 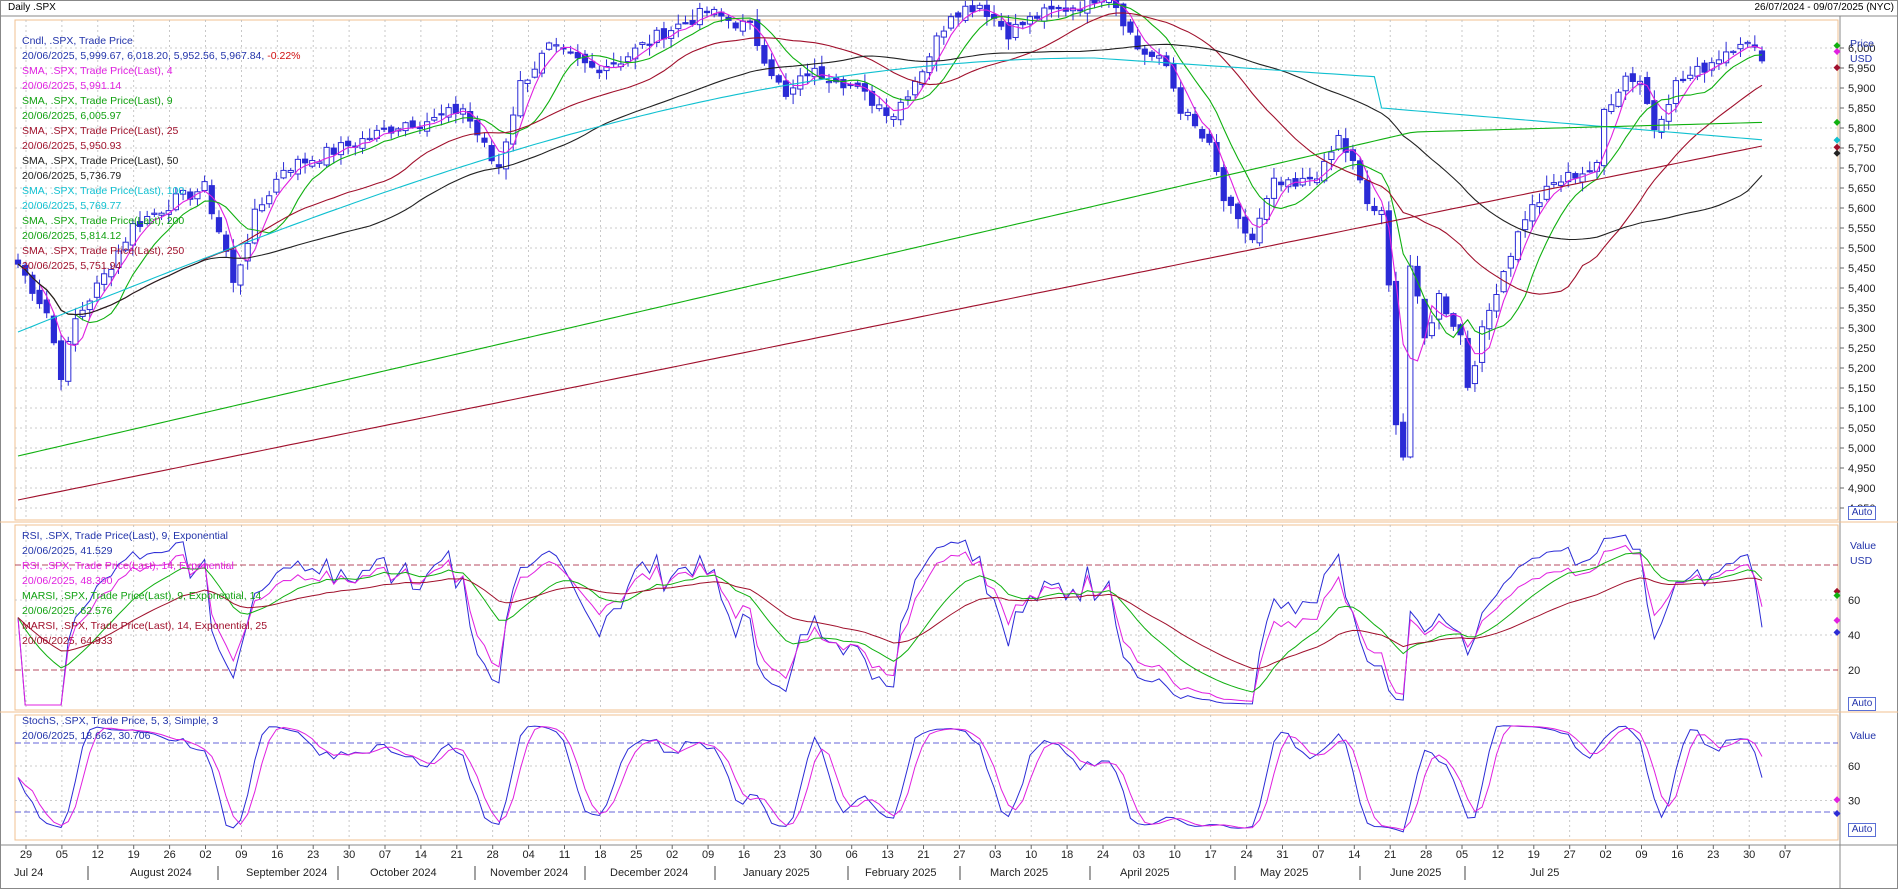 I want to click on marker-sma100, so click(x=1837, y=140).